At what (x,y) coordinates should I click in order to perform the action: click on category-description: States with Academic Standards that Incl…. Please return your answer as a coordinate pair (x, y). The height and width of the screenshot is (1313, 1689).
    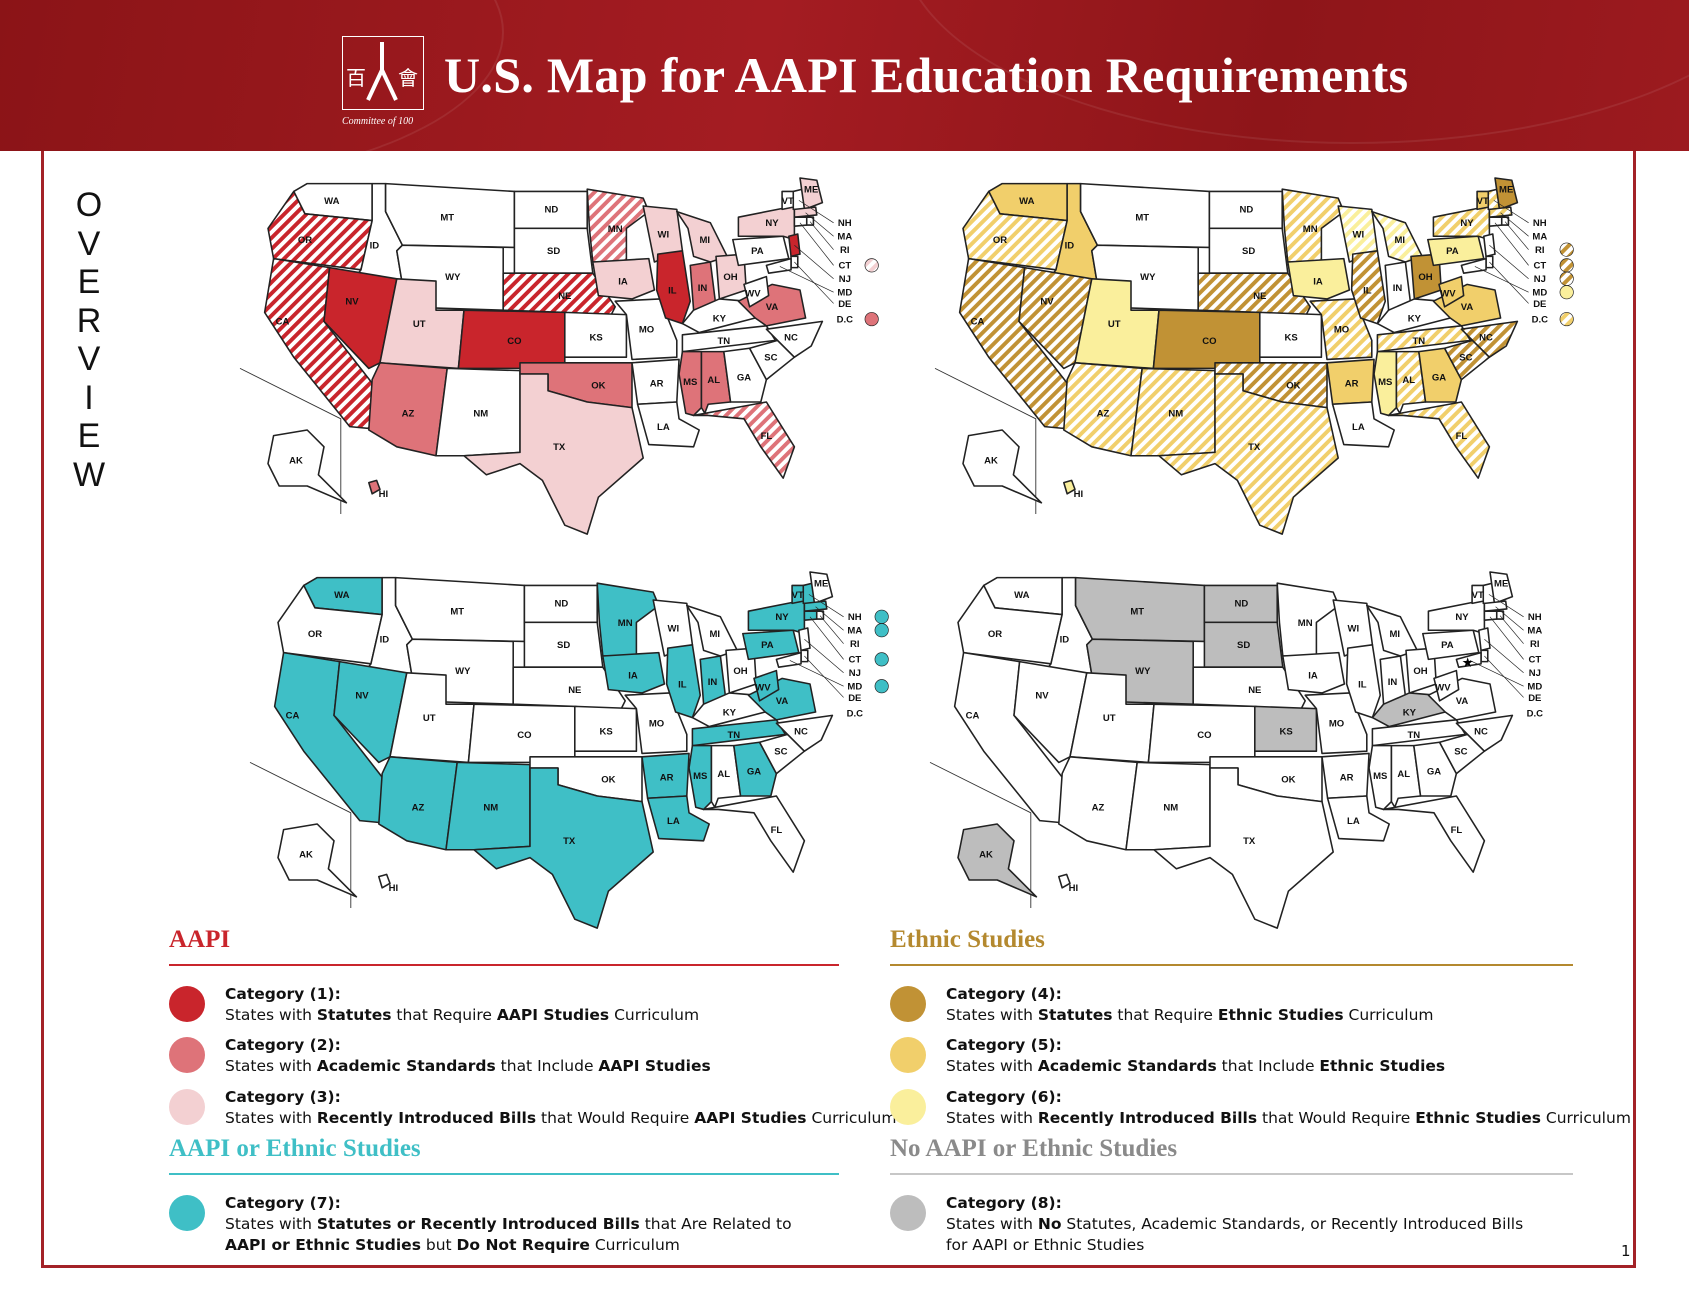
    Looking at the image, I should click on (468, 1066).